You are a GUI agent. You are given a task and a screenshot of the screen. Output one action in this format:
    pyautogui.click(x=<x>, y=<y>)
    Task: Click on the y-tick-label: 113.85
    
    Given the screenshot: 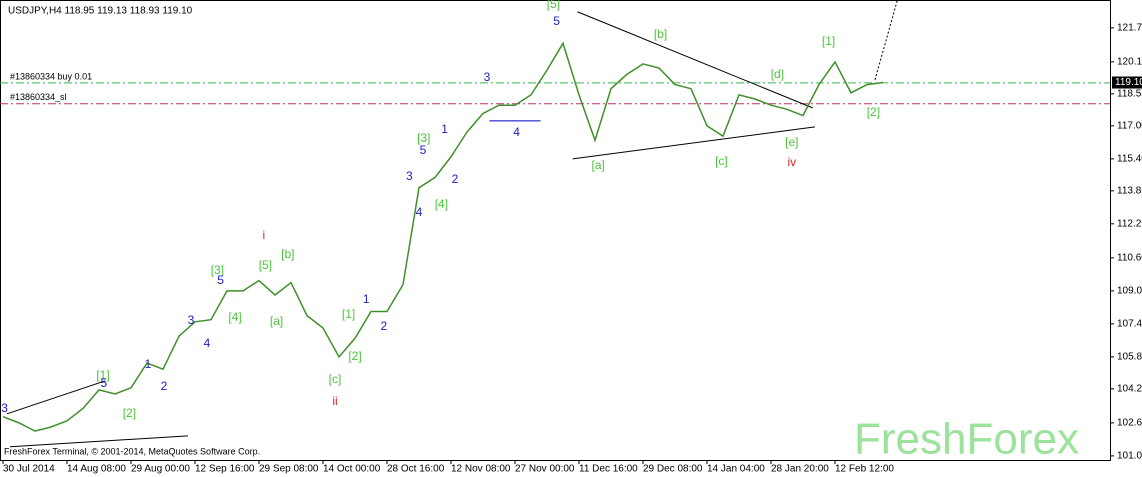 What is the action you would take?
    pyautogui.click(x=1129, y=190)
    